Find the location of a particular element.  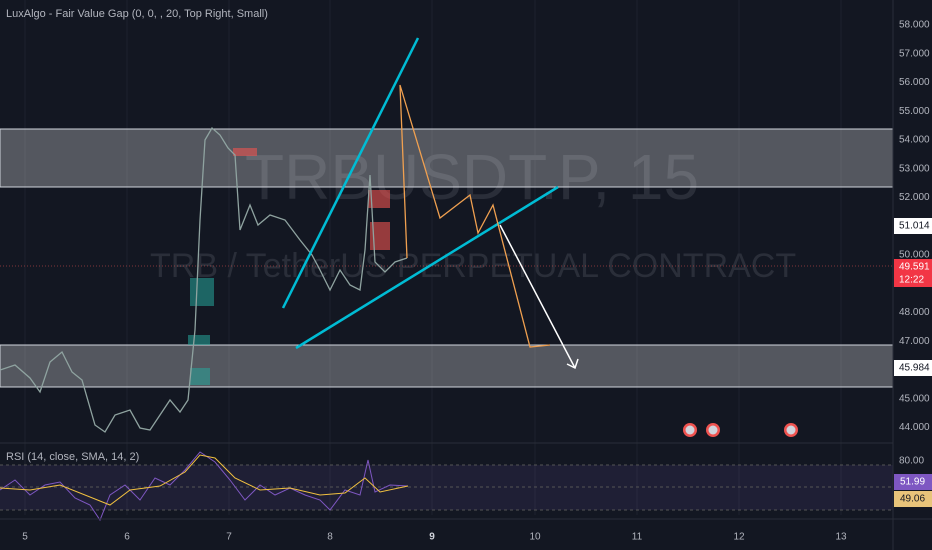

price-countdown: 12:22 is located at coordinates (911, 280).